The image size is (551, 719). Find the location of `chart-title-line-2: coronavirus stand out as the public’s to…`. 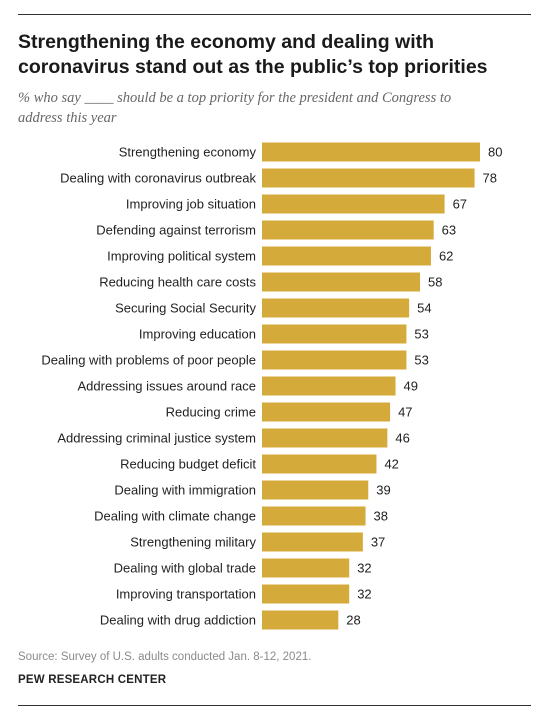

chart-title-line-2: coronavirus stand out as the public’s to… is located at coordinates (253, 67).